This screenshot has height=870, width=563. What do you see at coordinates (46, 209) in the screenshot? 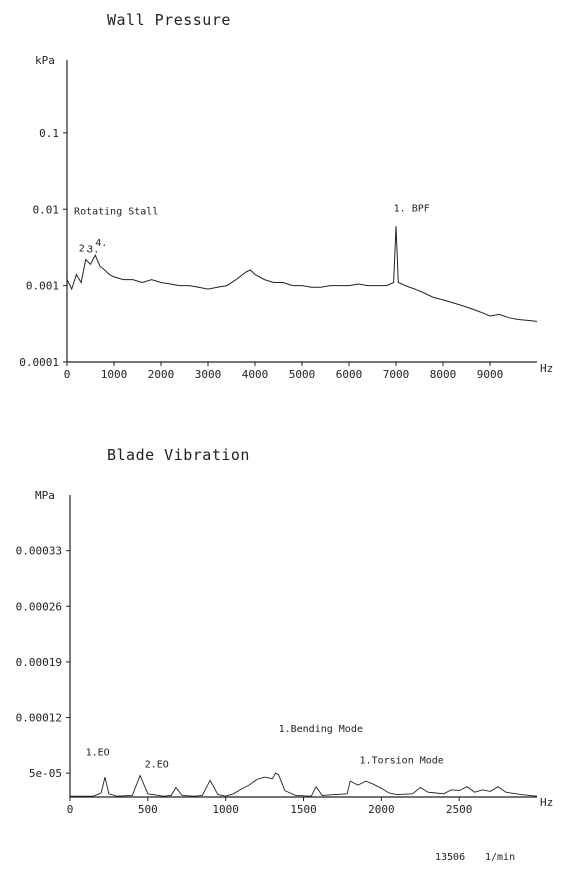
I see `y-tick-label: 0.01` at bounding box center [46, 209].